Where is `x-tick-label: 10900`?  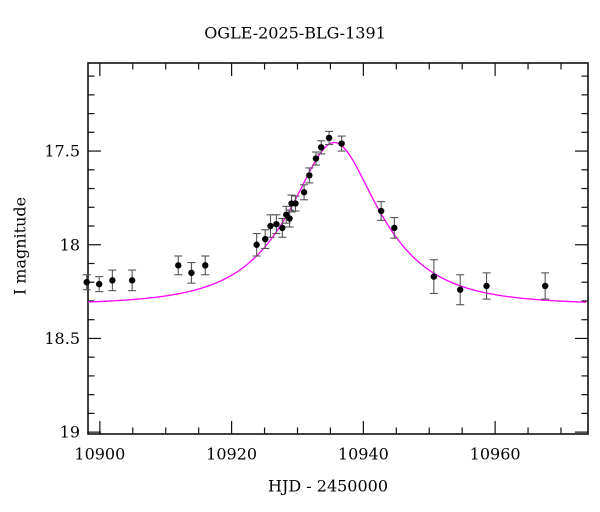
x-tick-label: 10900 is located at coordinates (99, 454).